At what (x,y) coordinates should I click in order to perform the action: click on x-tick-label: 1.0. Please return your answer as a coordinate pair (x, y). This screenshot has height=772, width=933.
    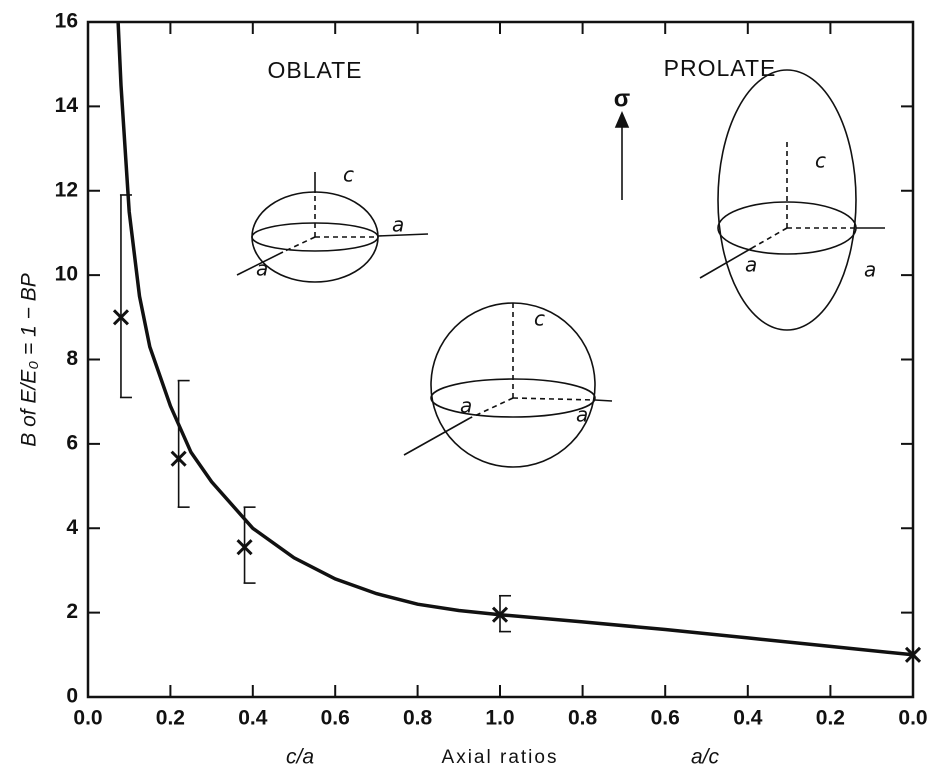
    Looking at the image, I should click on (499, 718).